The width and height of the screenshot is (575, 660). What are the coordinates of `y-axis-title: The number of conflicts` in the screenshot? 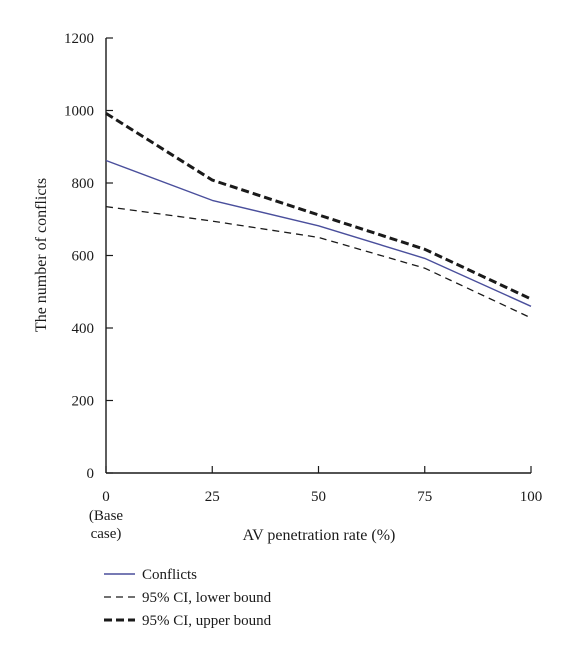 It's located at (41, 255).